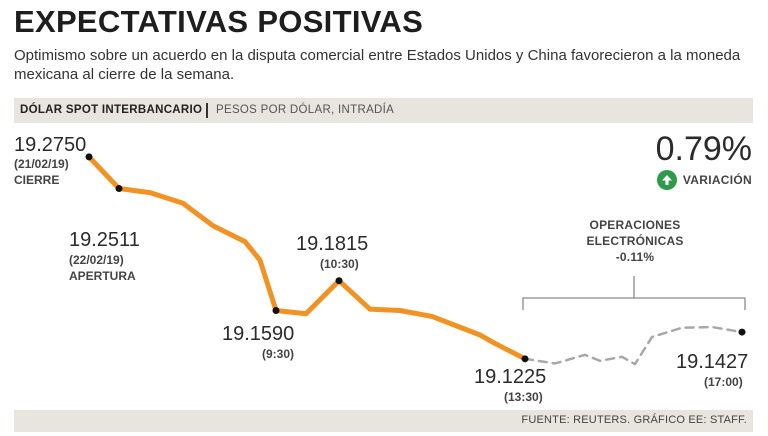  I want to click on electronic-ops-line2: ELECTRÓNICAS, so click(635, 241).